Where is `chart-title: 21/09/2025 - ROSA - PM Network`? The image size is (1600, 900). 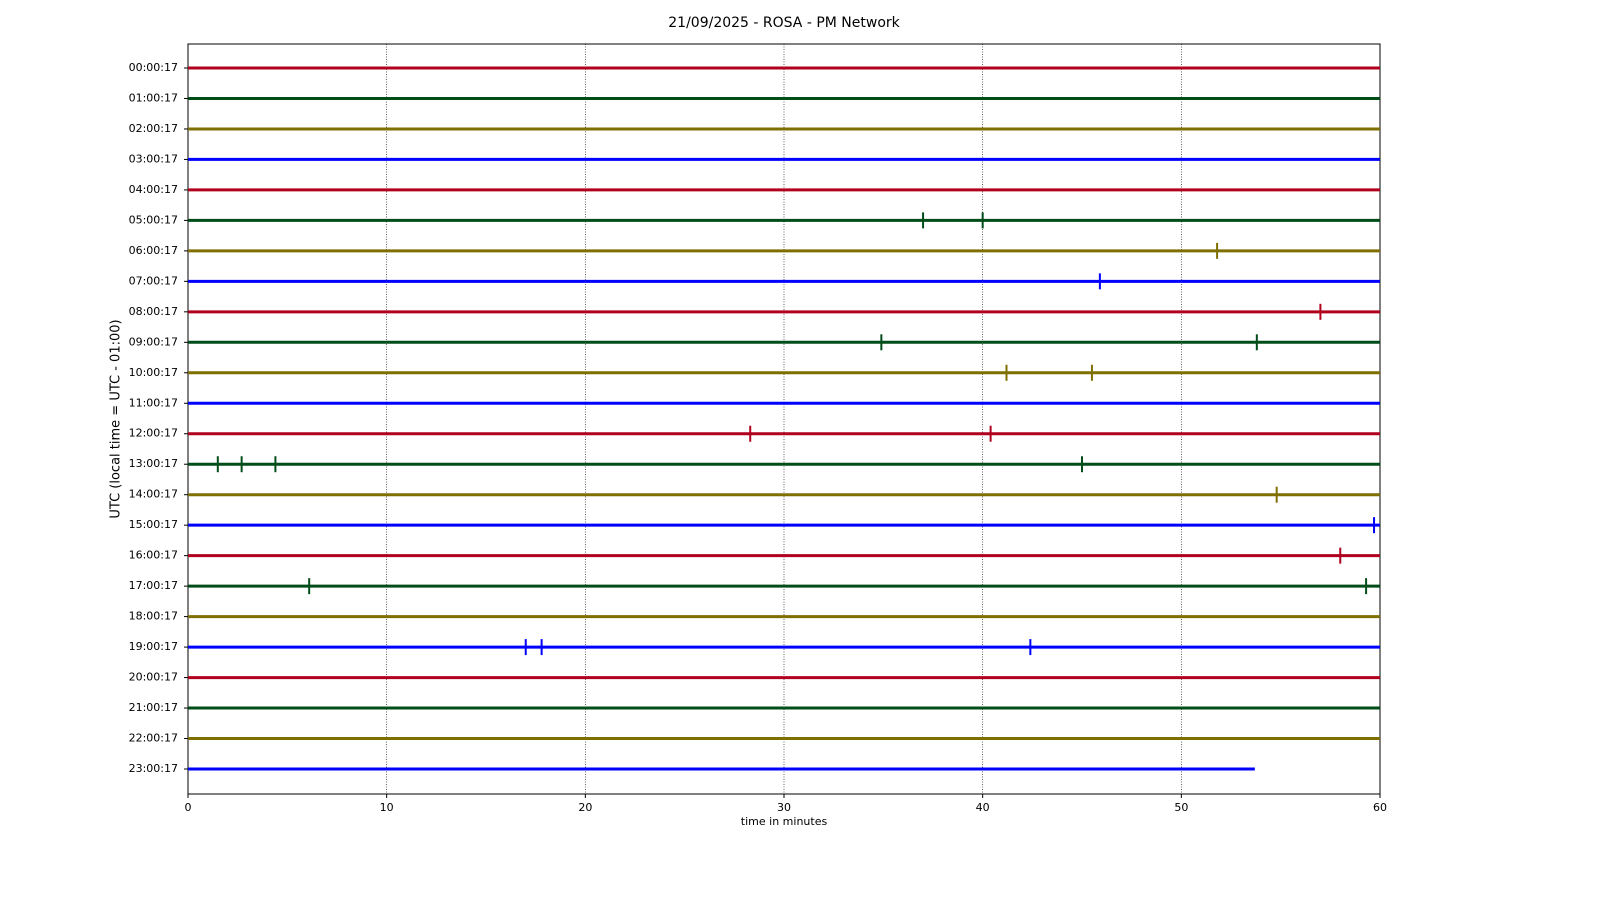 chart-title: 21/09/2025 - ROSA - PM Network is located at coordinates (784, 23).